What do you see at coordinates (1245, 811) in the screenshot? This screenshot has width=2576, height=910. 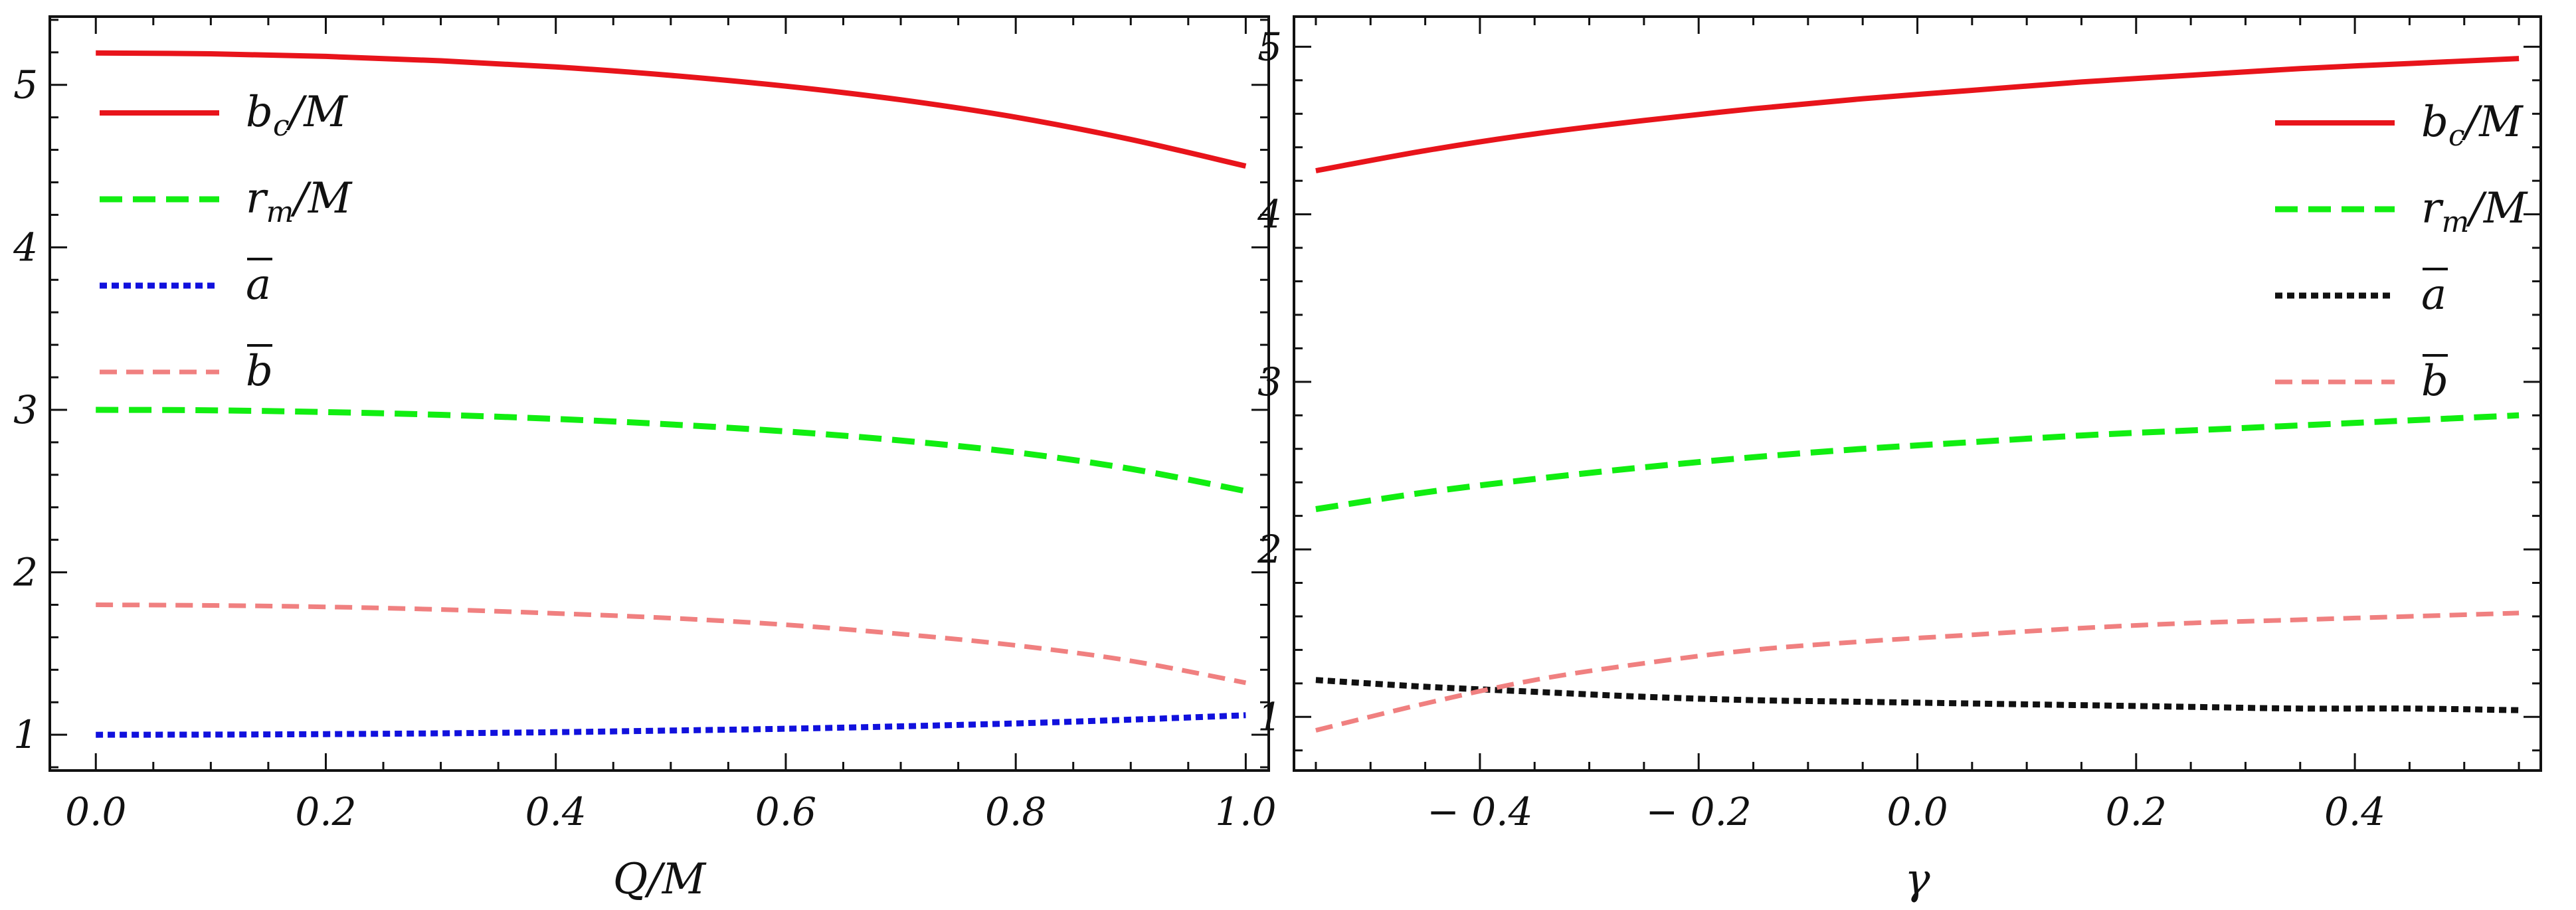 I see `x-tick-label: 1.0` at bounding box center [1245, 811].